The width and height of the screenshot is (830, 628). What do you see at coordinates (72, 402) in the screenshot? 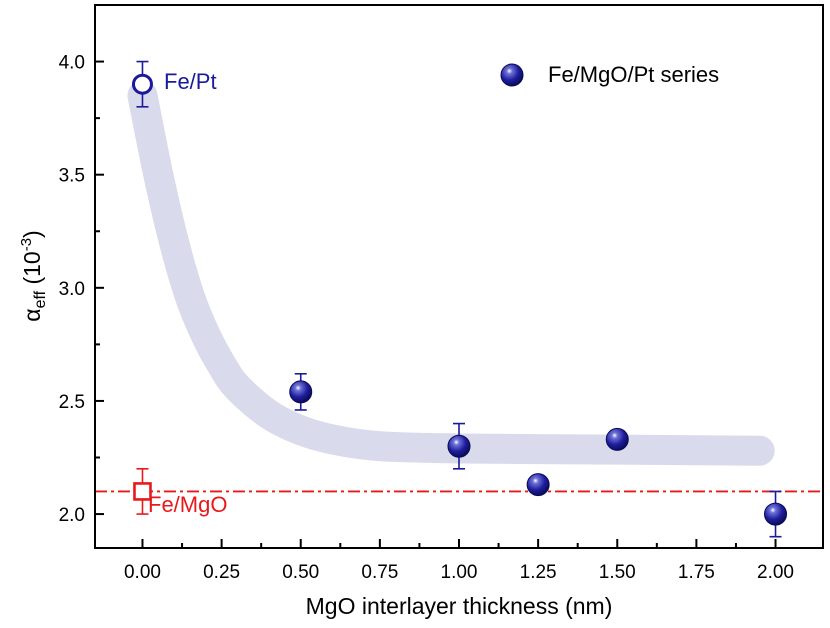
I see `y-tick-label: 2.5` at bounding box center [72, 402].